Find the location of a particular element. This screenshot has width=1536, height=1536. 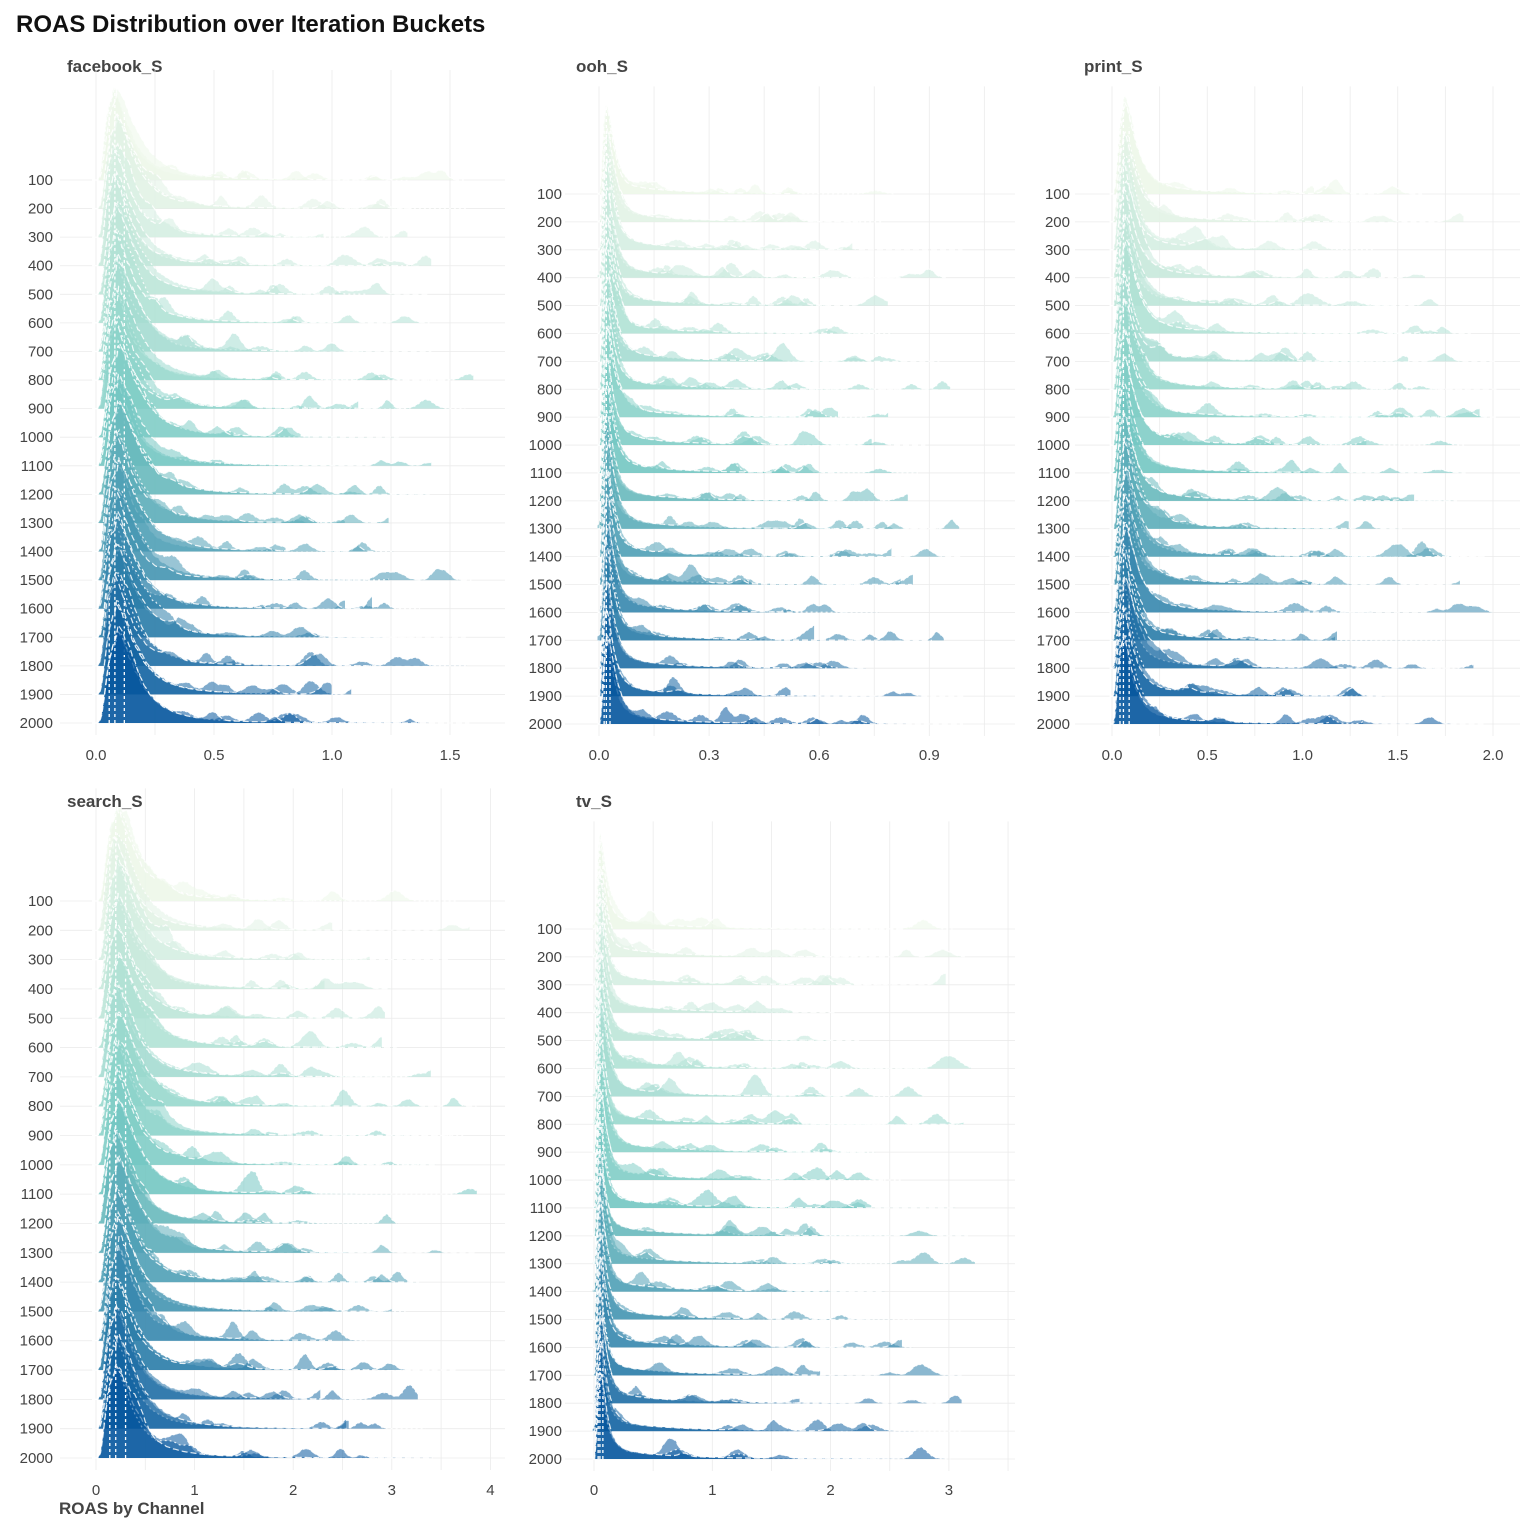

y-tick-label: 300 is located at coordinates (549, 250).